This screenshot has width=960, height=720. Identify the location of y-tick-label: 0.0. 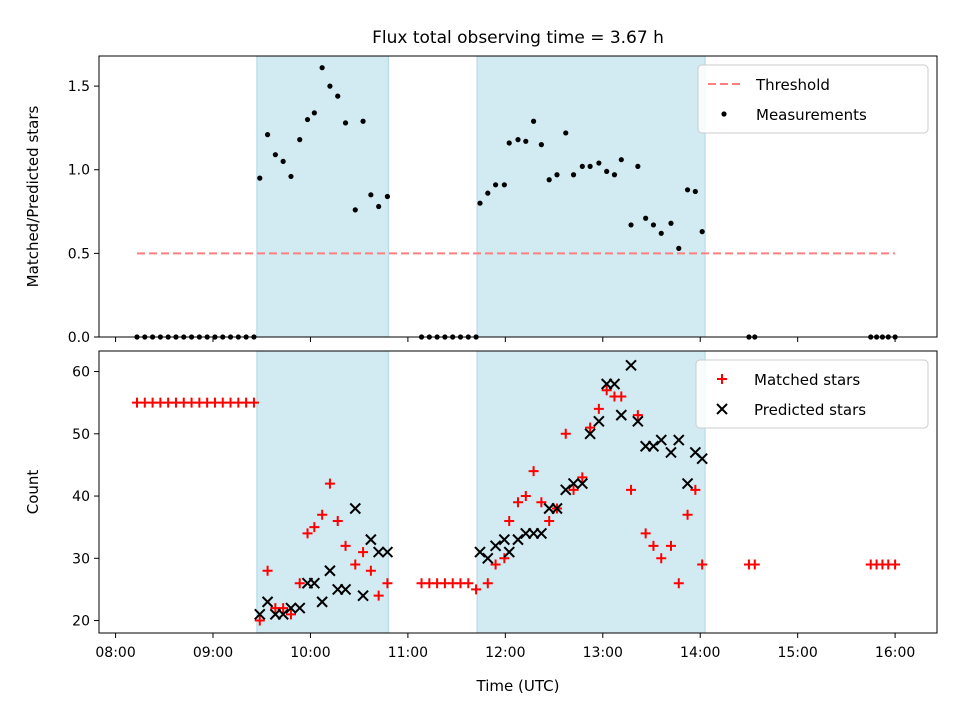
(79, 338).